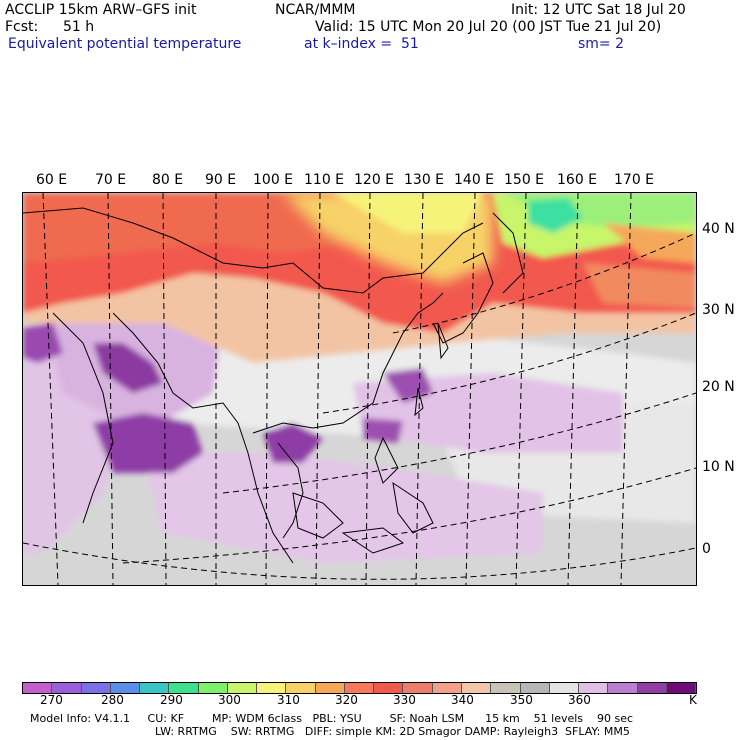 This screenshot has height=740, width=740. I want to click on lon-label: 90 E, so click(221, 180).